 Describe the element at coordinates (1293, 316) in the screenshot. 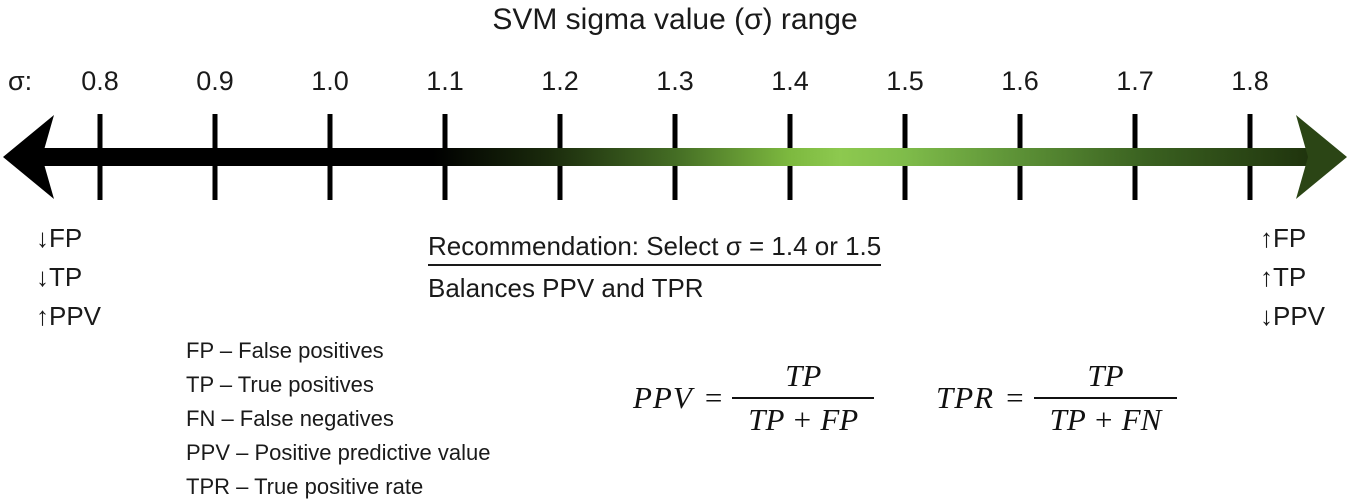

I see `high-sigma-effect-ppv: ↓PPV` at that location.